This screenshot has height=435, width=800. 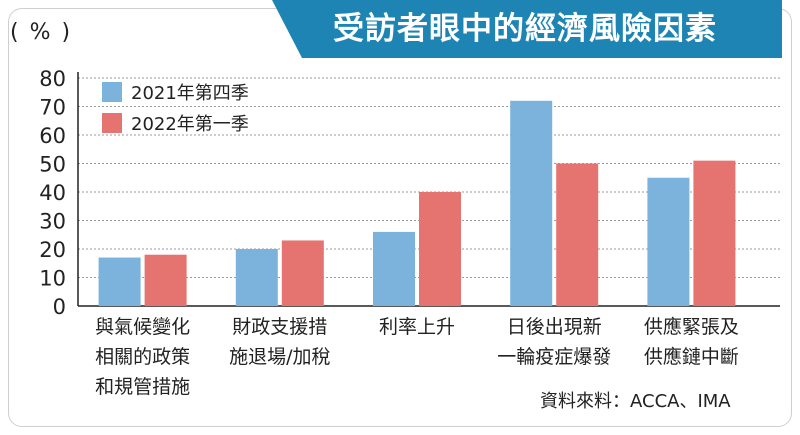 I want to click on y-tick-label: 0, so click(x=59, y=307).